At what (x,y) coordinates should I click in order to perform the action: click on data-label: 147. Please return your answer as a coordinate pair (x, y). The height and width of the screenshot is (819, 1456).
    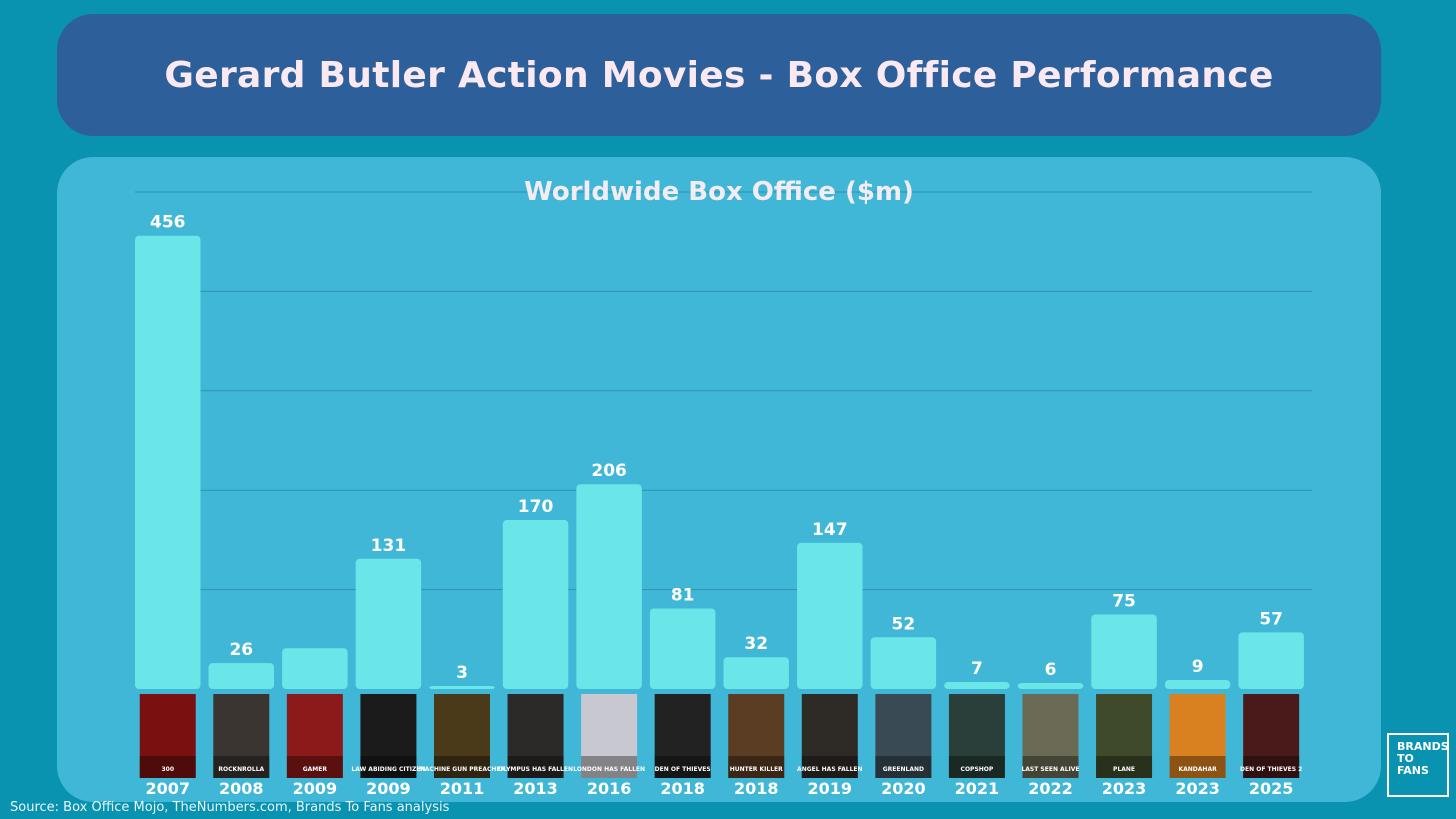
    Looking at the image, I should click on (830, 530).